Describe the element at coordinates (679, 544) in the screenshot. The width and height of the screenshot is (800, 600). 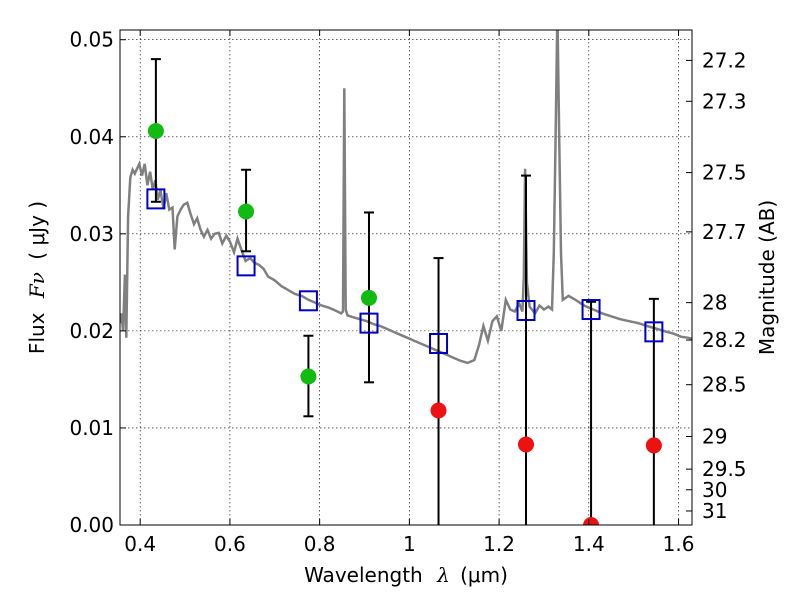
I see `x-tick-label: 1.6` at that location.